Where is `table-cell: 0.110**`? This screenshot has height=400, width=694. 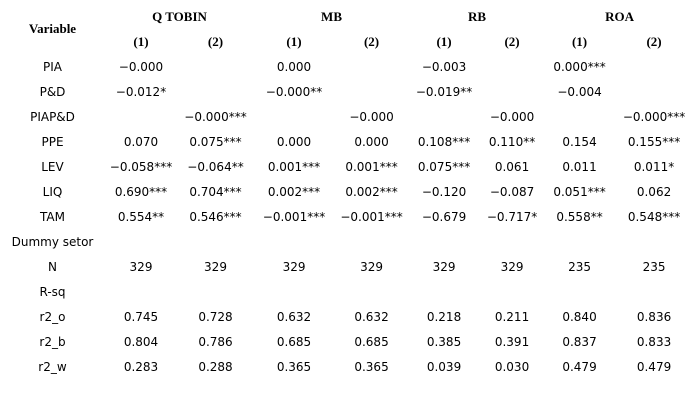
table-cell: 0.110** is located at coordinates (512, 141).